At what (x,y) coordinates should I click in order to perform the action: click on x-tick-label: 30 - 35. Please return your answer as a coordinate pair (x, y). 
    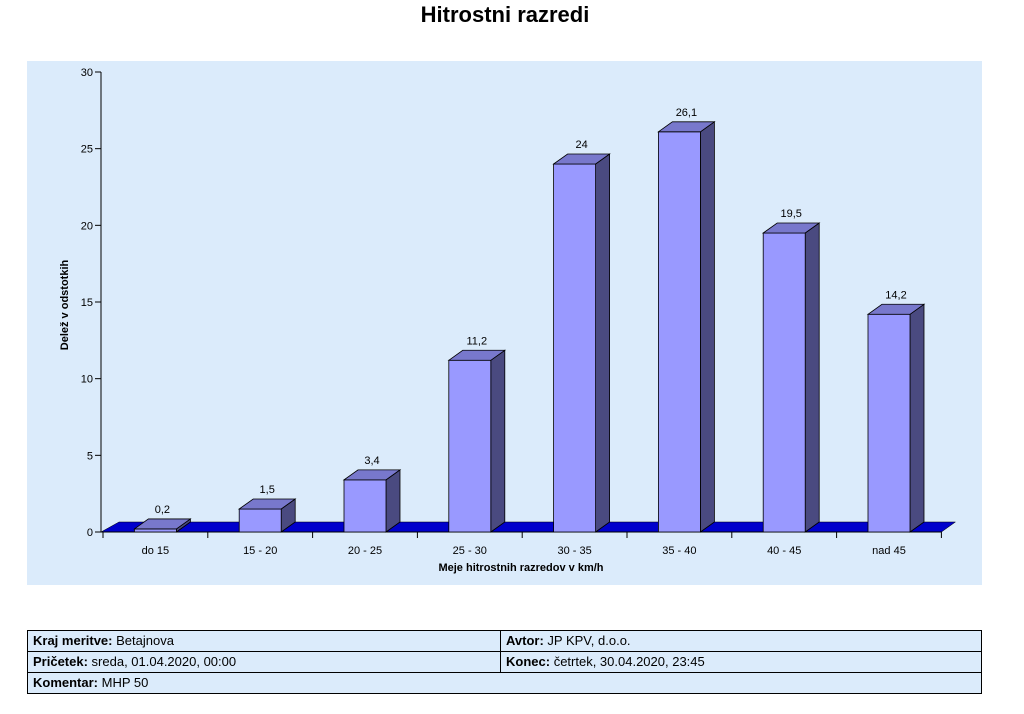
    Looking at the image, I should click on (574, 551).